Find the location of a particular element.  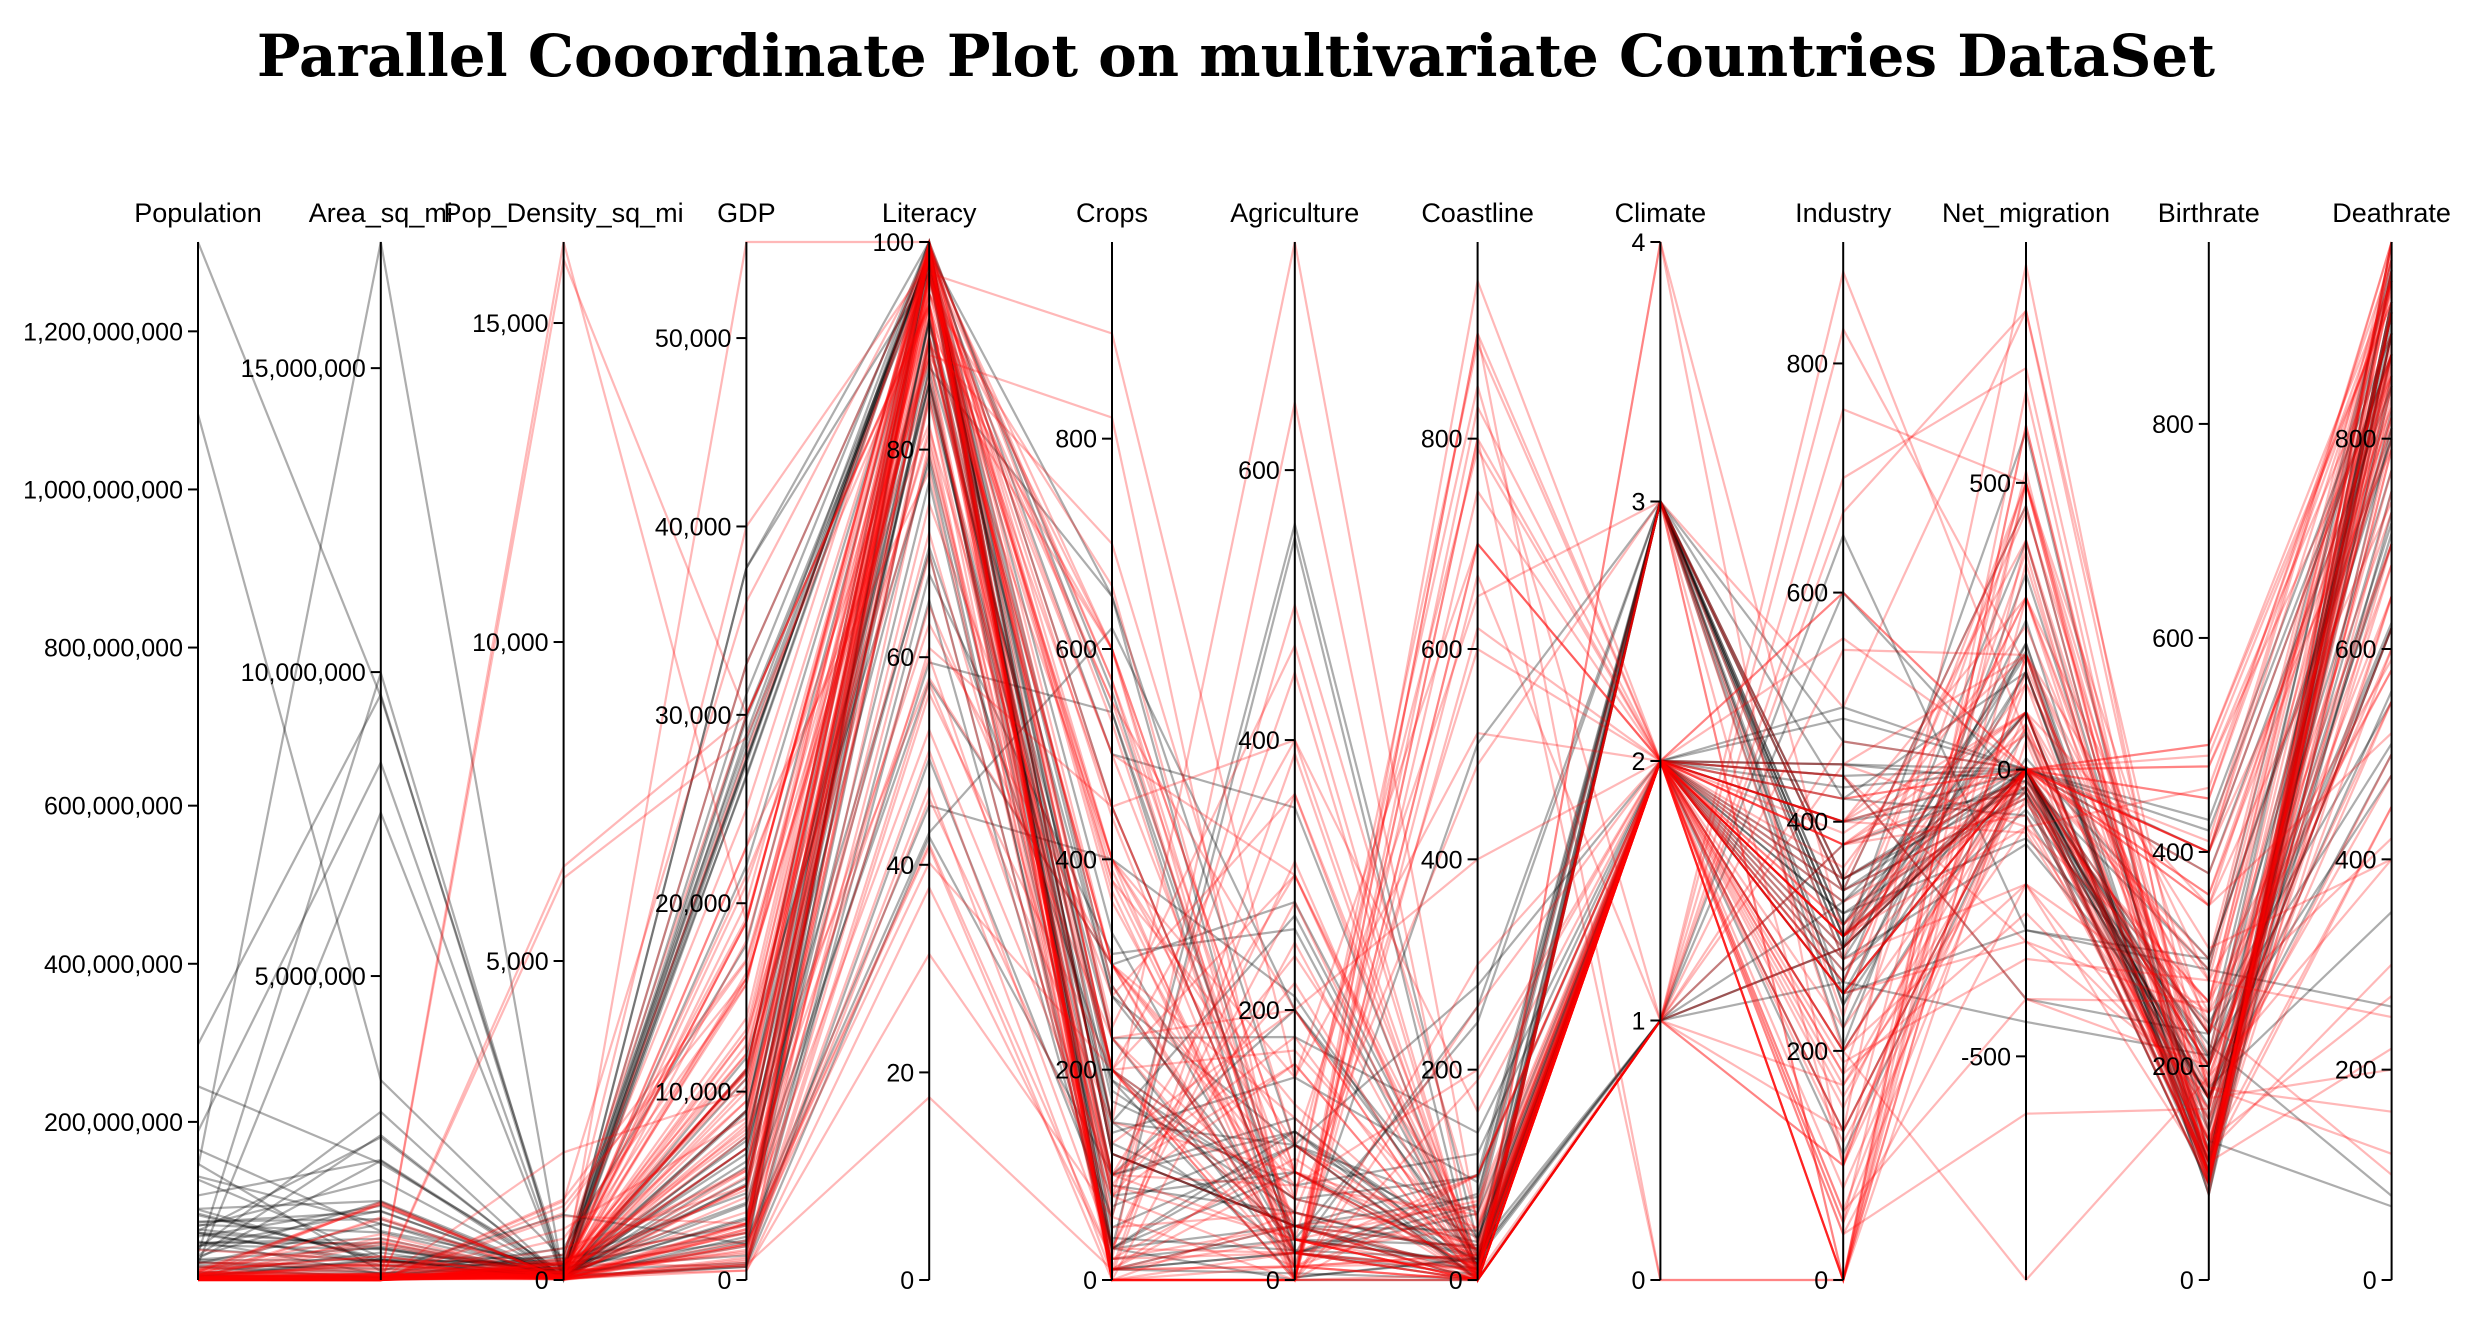

tick-label: 15,000,000 is located at coordinates (303, 369).